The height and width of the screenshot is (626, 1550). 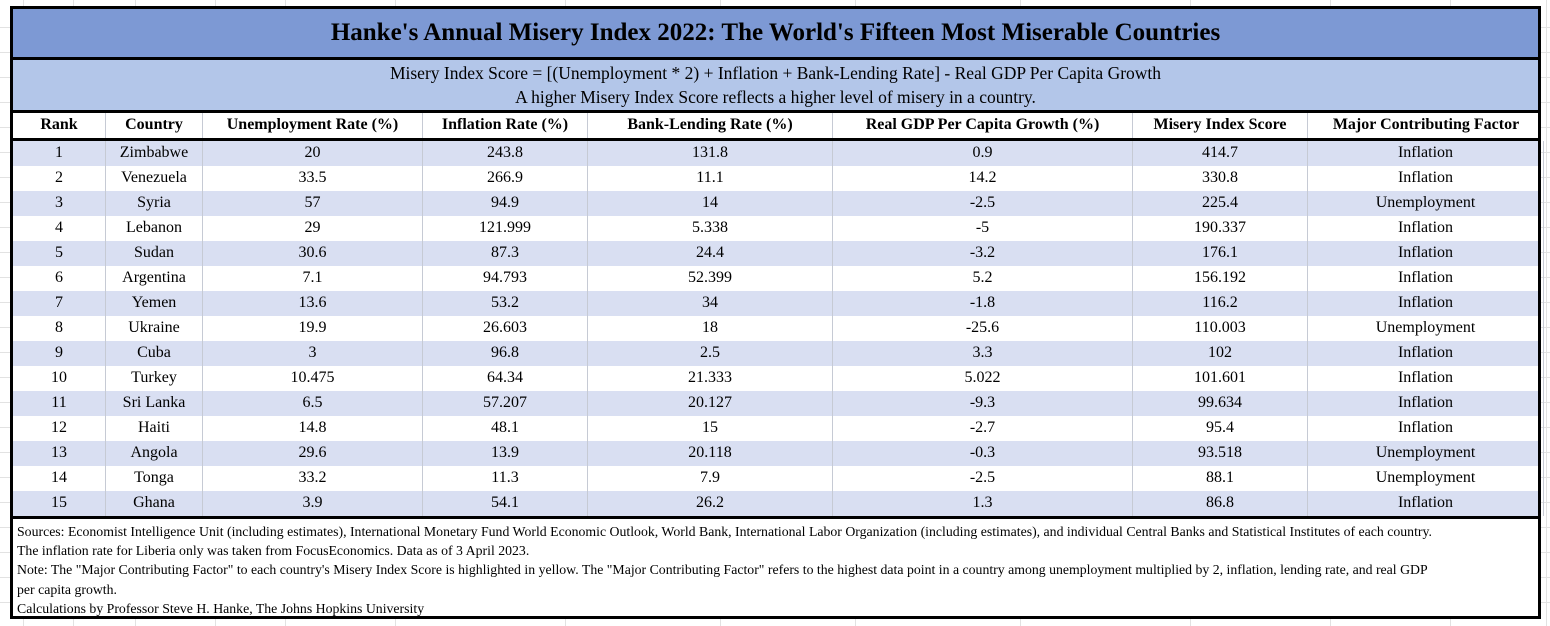 What do you see at coordinates (154, 278) in the screenshot?
I see `table-cell: Argentina` at bounding box center [154, 278].